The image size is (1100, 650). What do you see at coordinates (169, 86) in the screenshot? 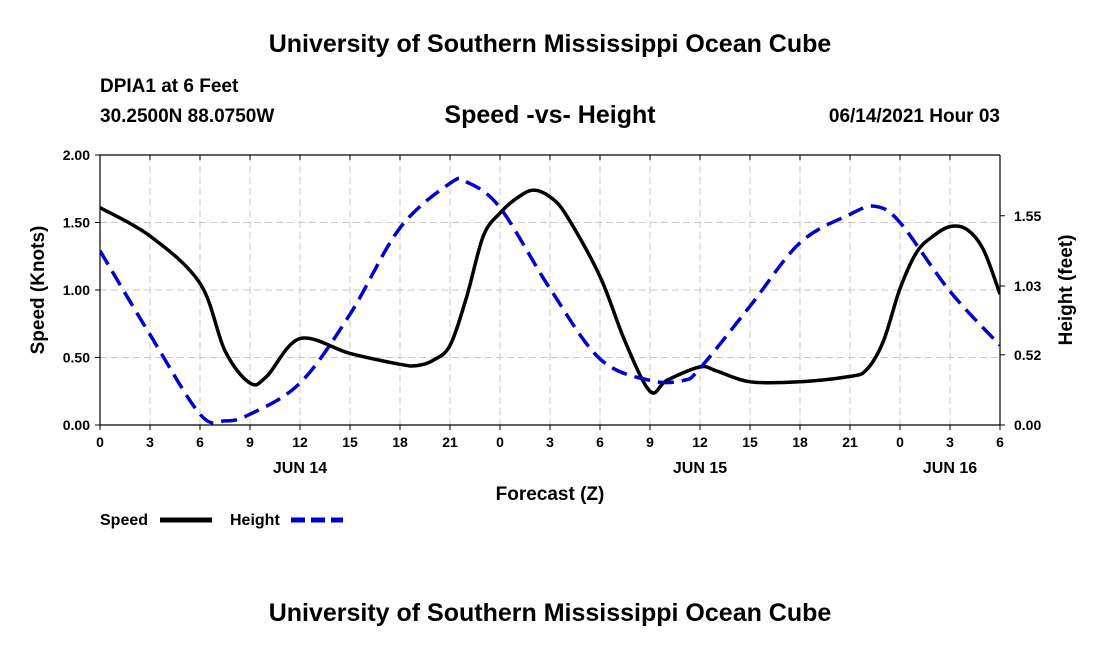
I see `station-label: DPIA1 at 6 Feet` at bounding box center [169, 86].